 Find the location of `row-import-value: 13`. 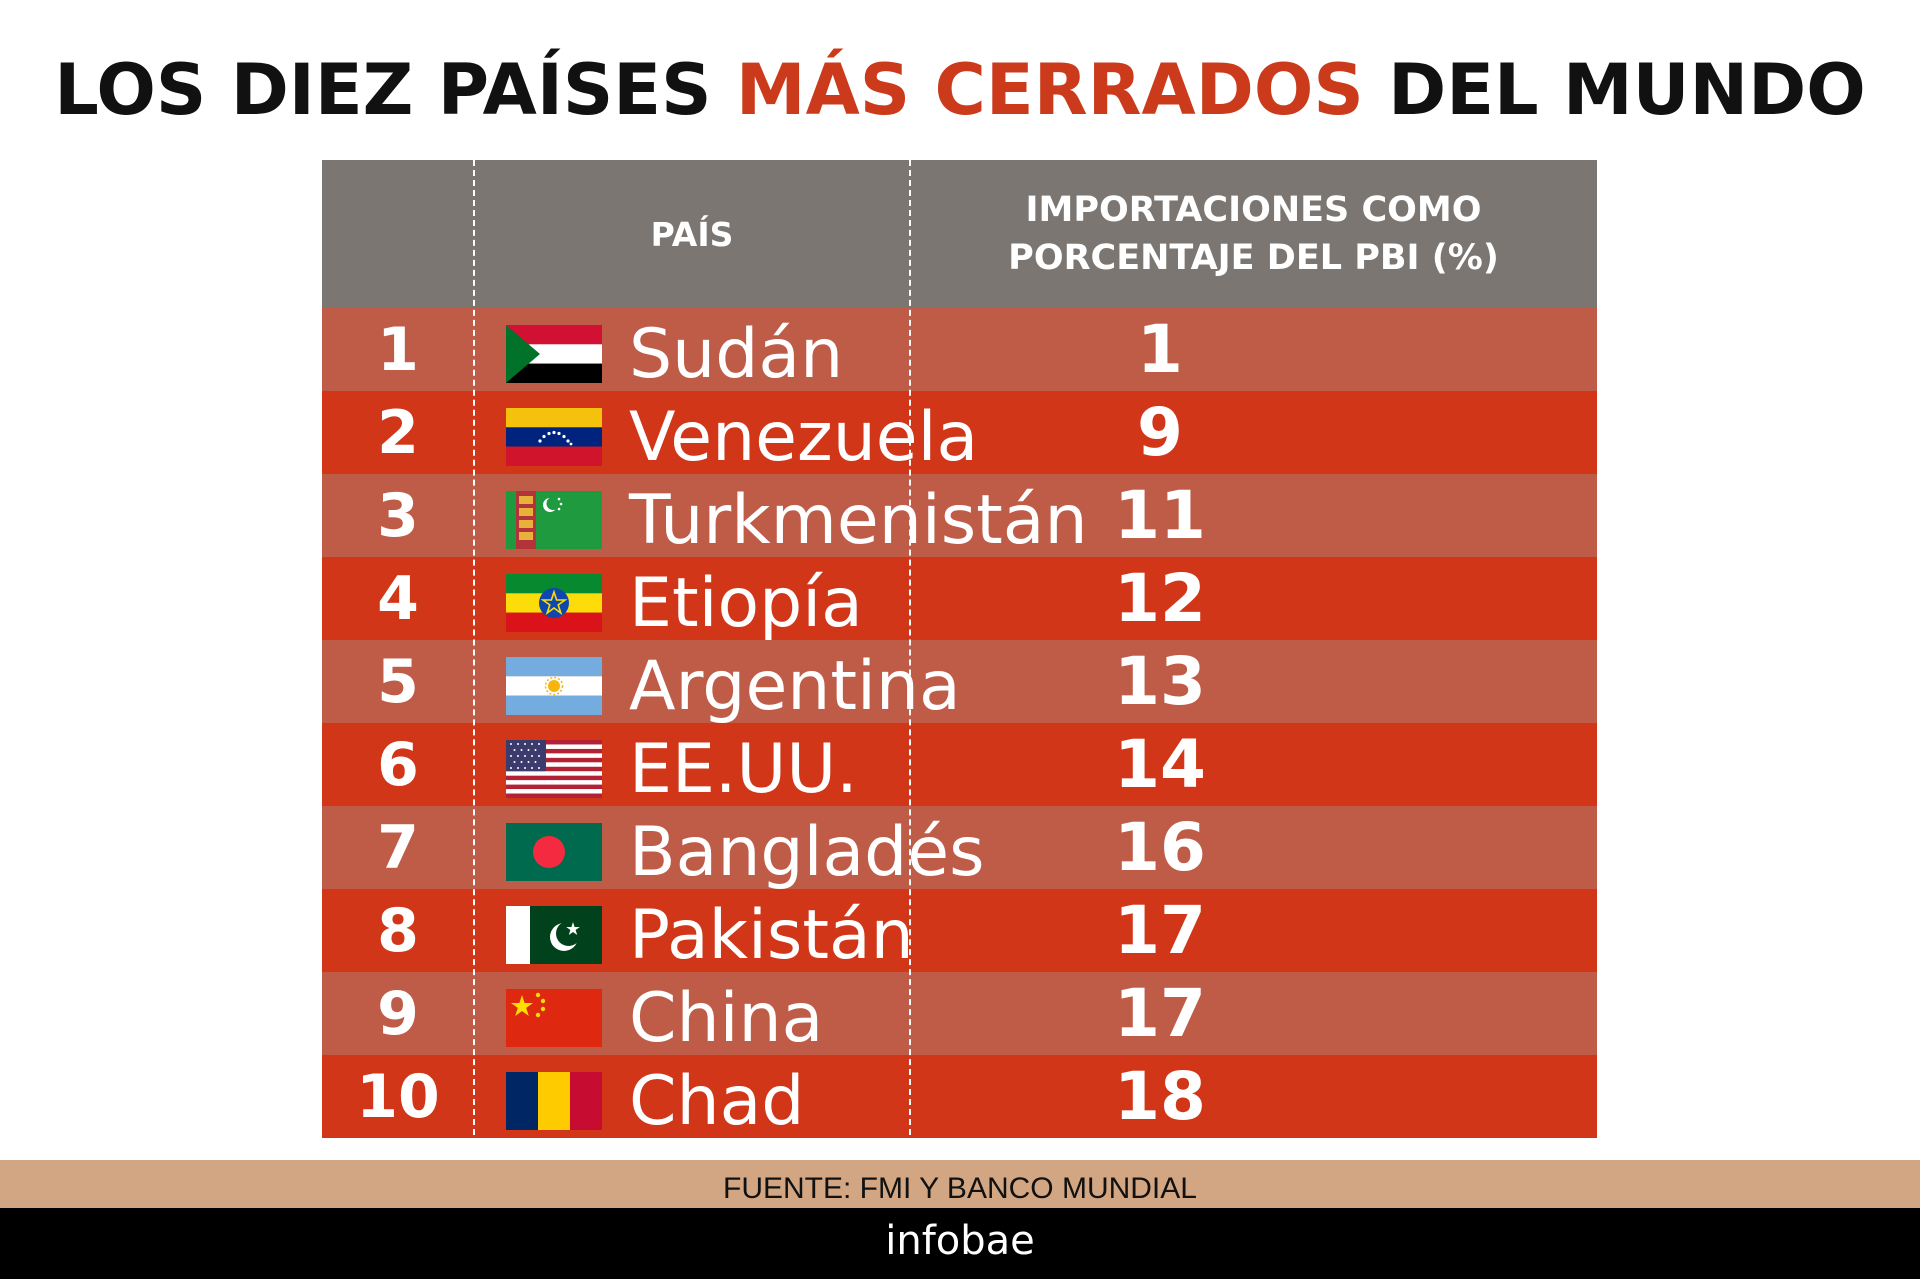

row-import-value: 13 is located at coordinates (1160, 681).